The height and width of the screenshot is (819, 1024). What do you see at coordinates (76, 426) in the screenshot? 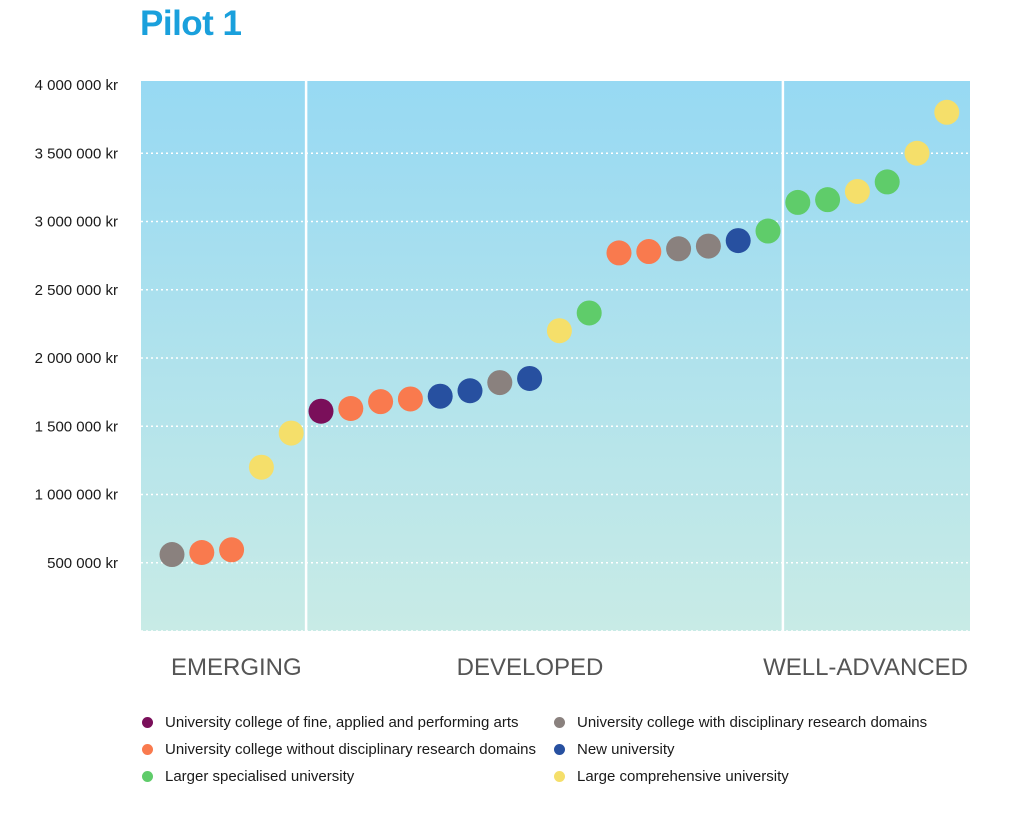
I see `y-tick-label: 1 500 000 kr` at bounding box center [76, 426].